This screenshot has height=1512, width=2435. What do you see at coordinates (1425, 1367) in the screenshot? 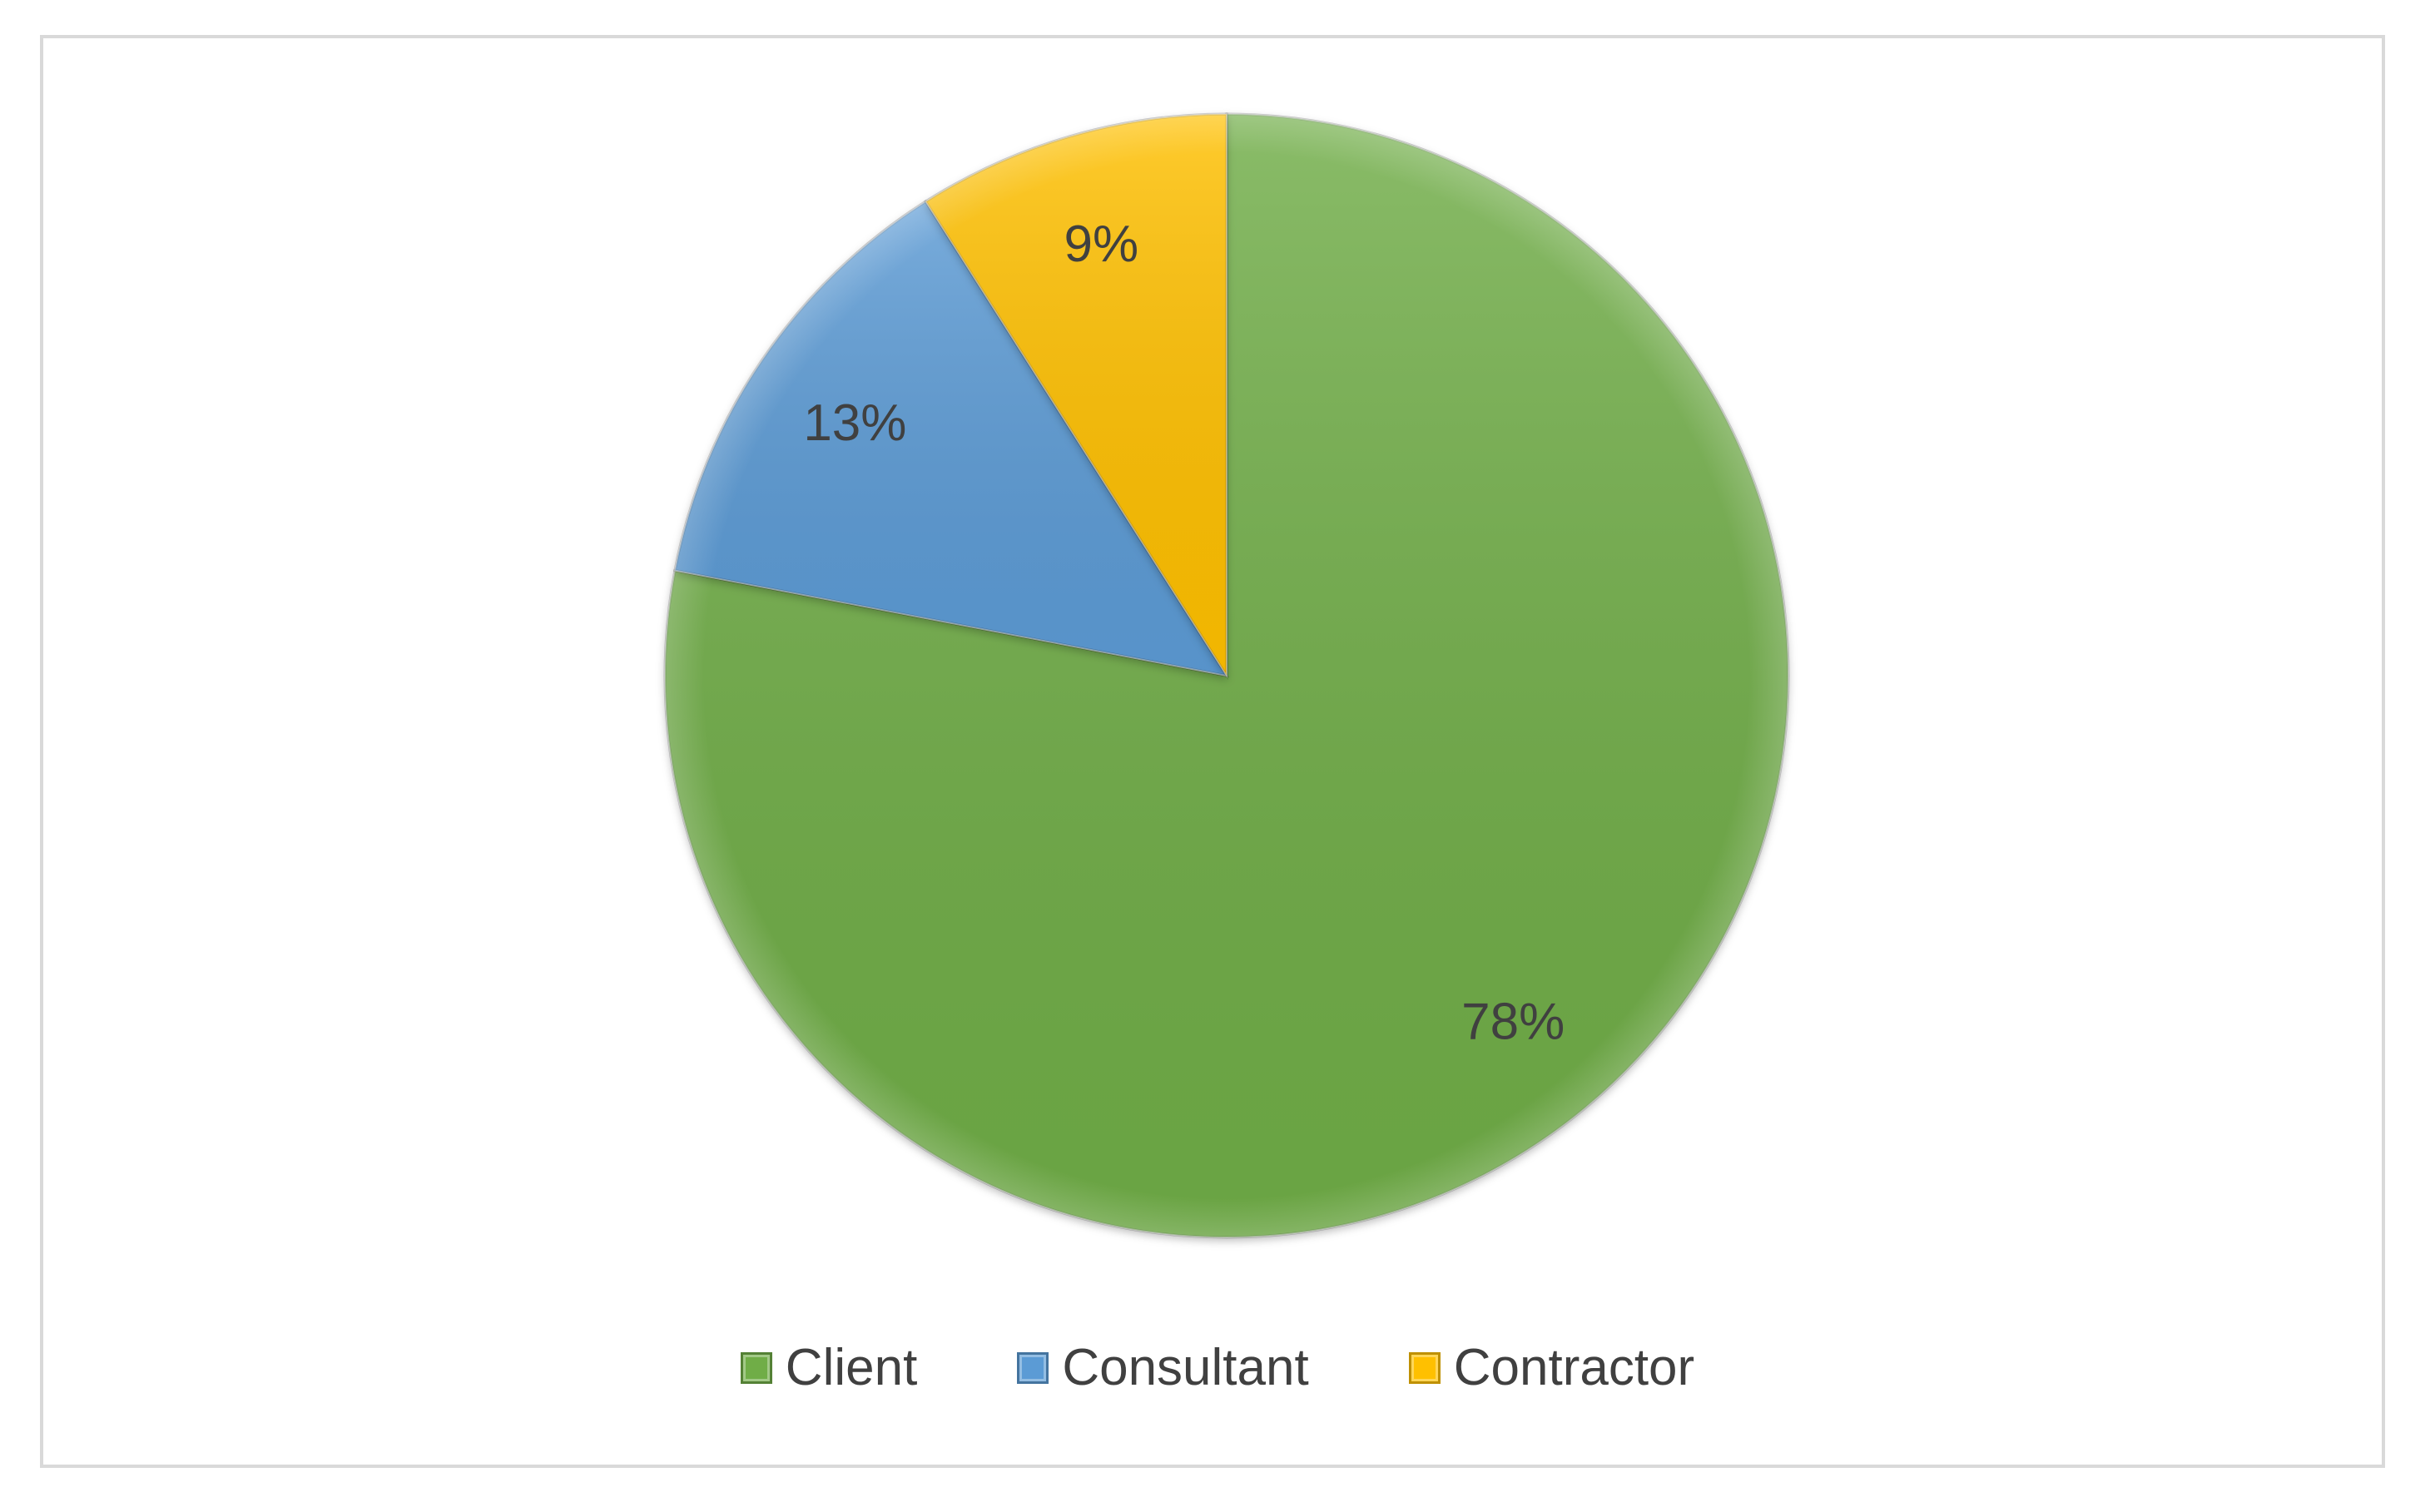
I see `legend-swatch-contractor` at bounding box center [1425, 1367].